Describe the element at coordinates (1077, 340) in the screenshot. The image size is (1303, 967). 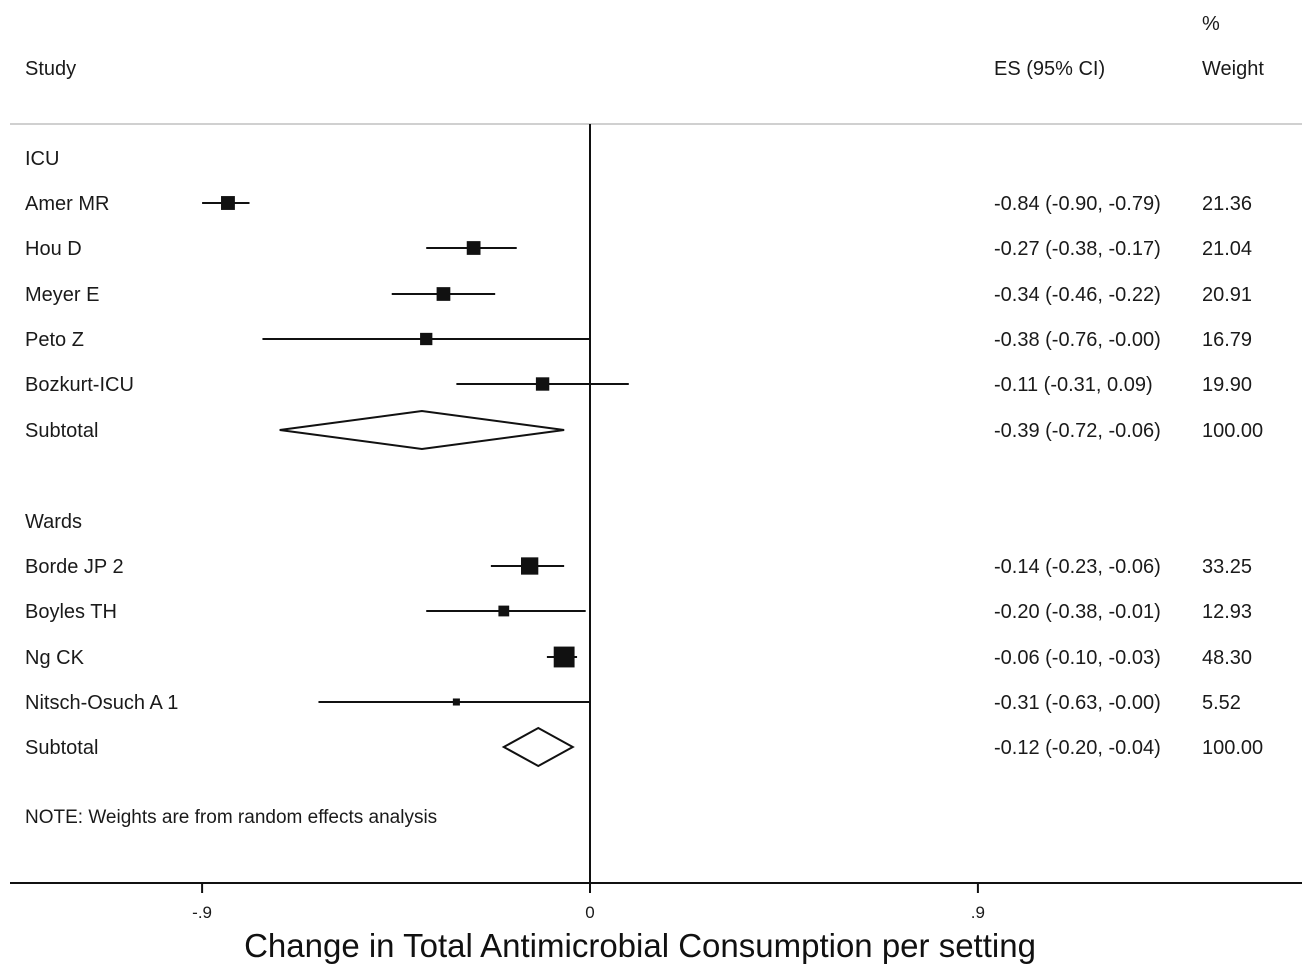
I see `es-ci-value: -0.38 (-0.76, -0.00)` at that location.